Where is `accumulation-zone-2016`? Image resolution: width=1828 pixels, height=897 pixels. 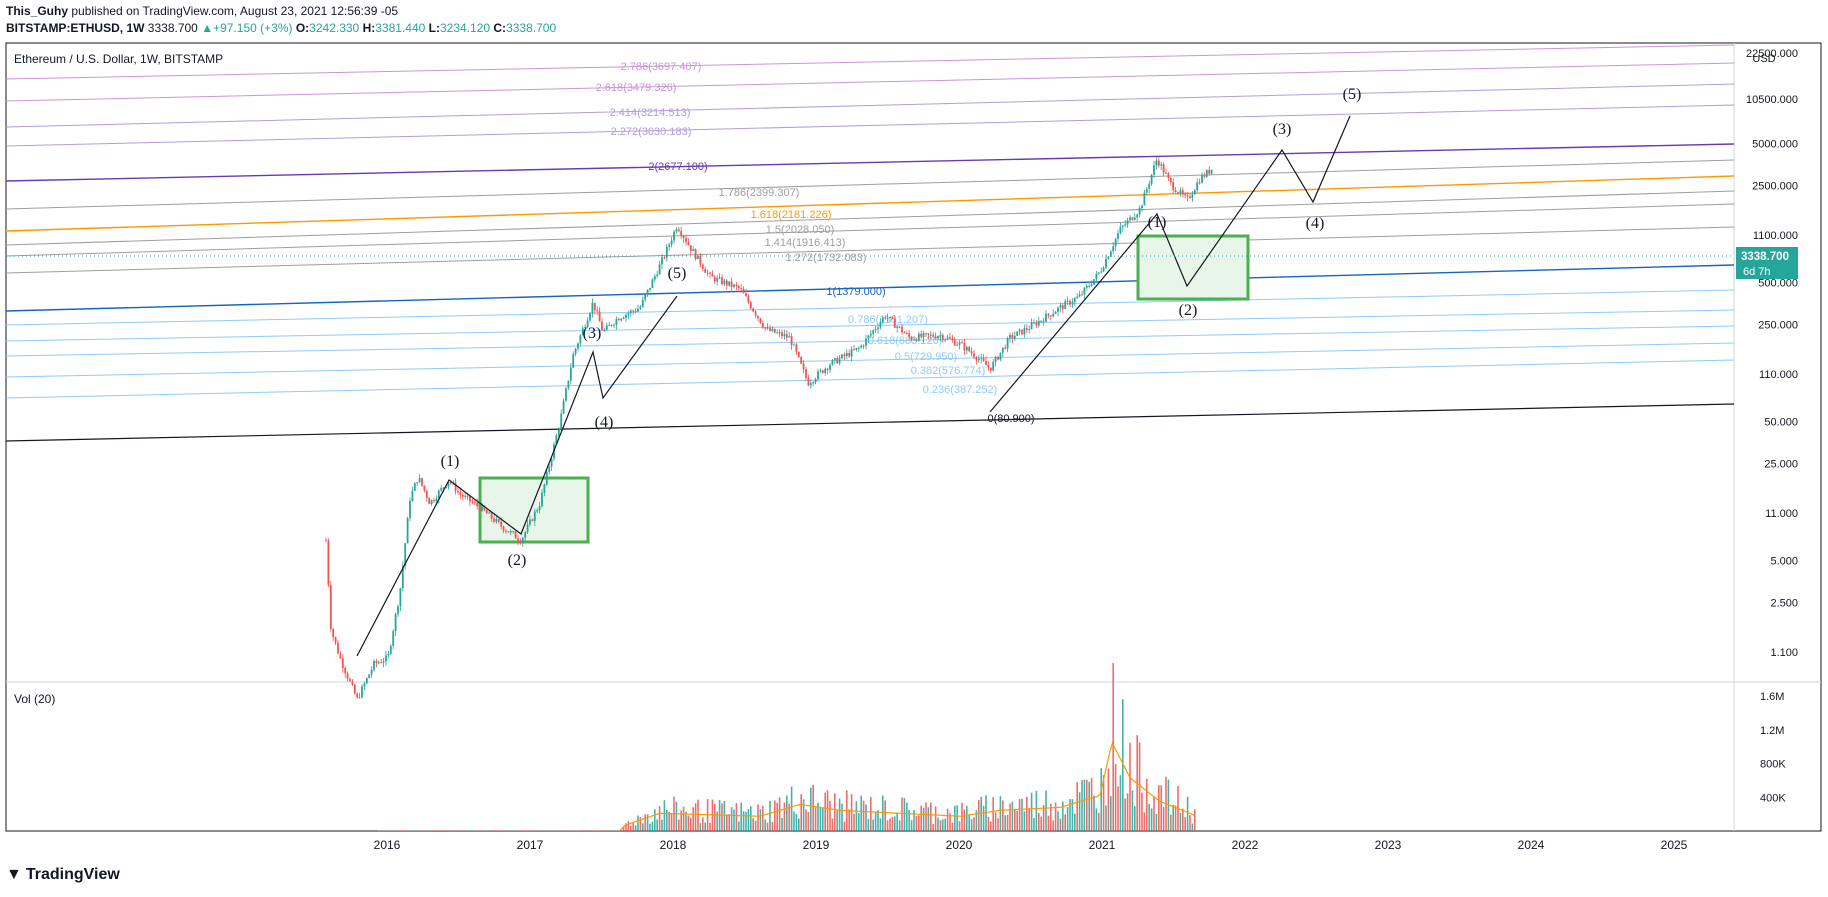
accumulation-zone-2016 is located at coordinates (534, 510).